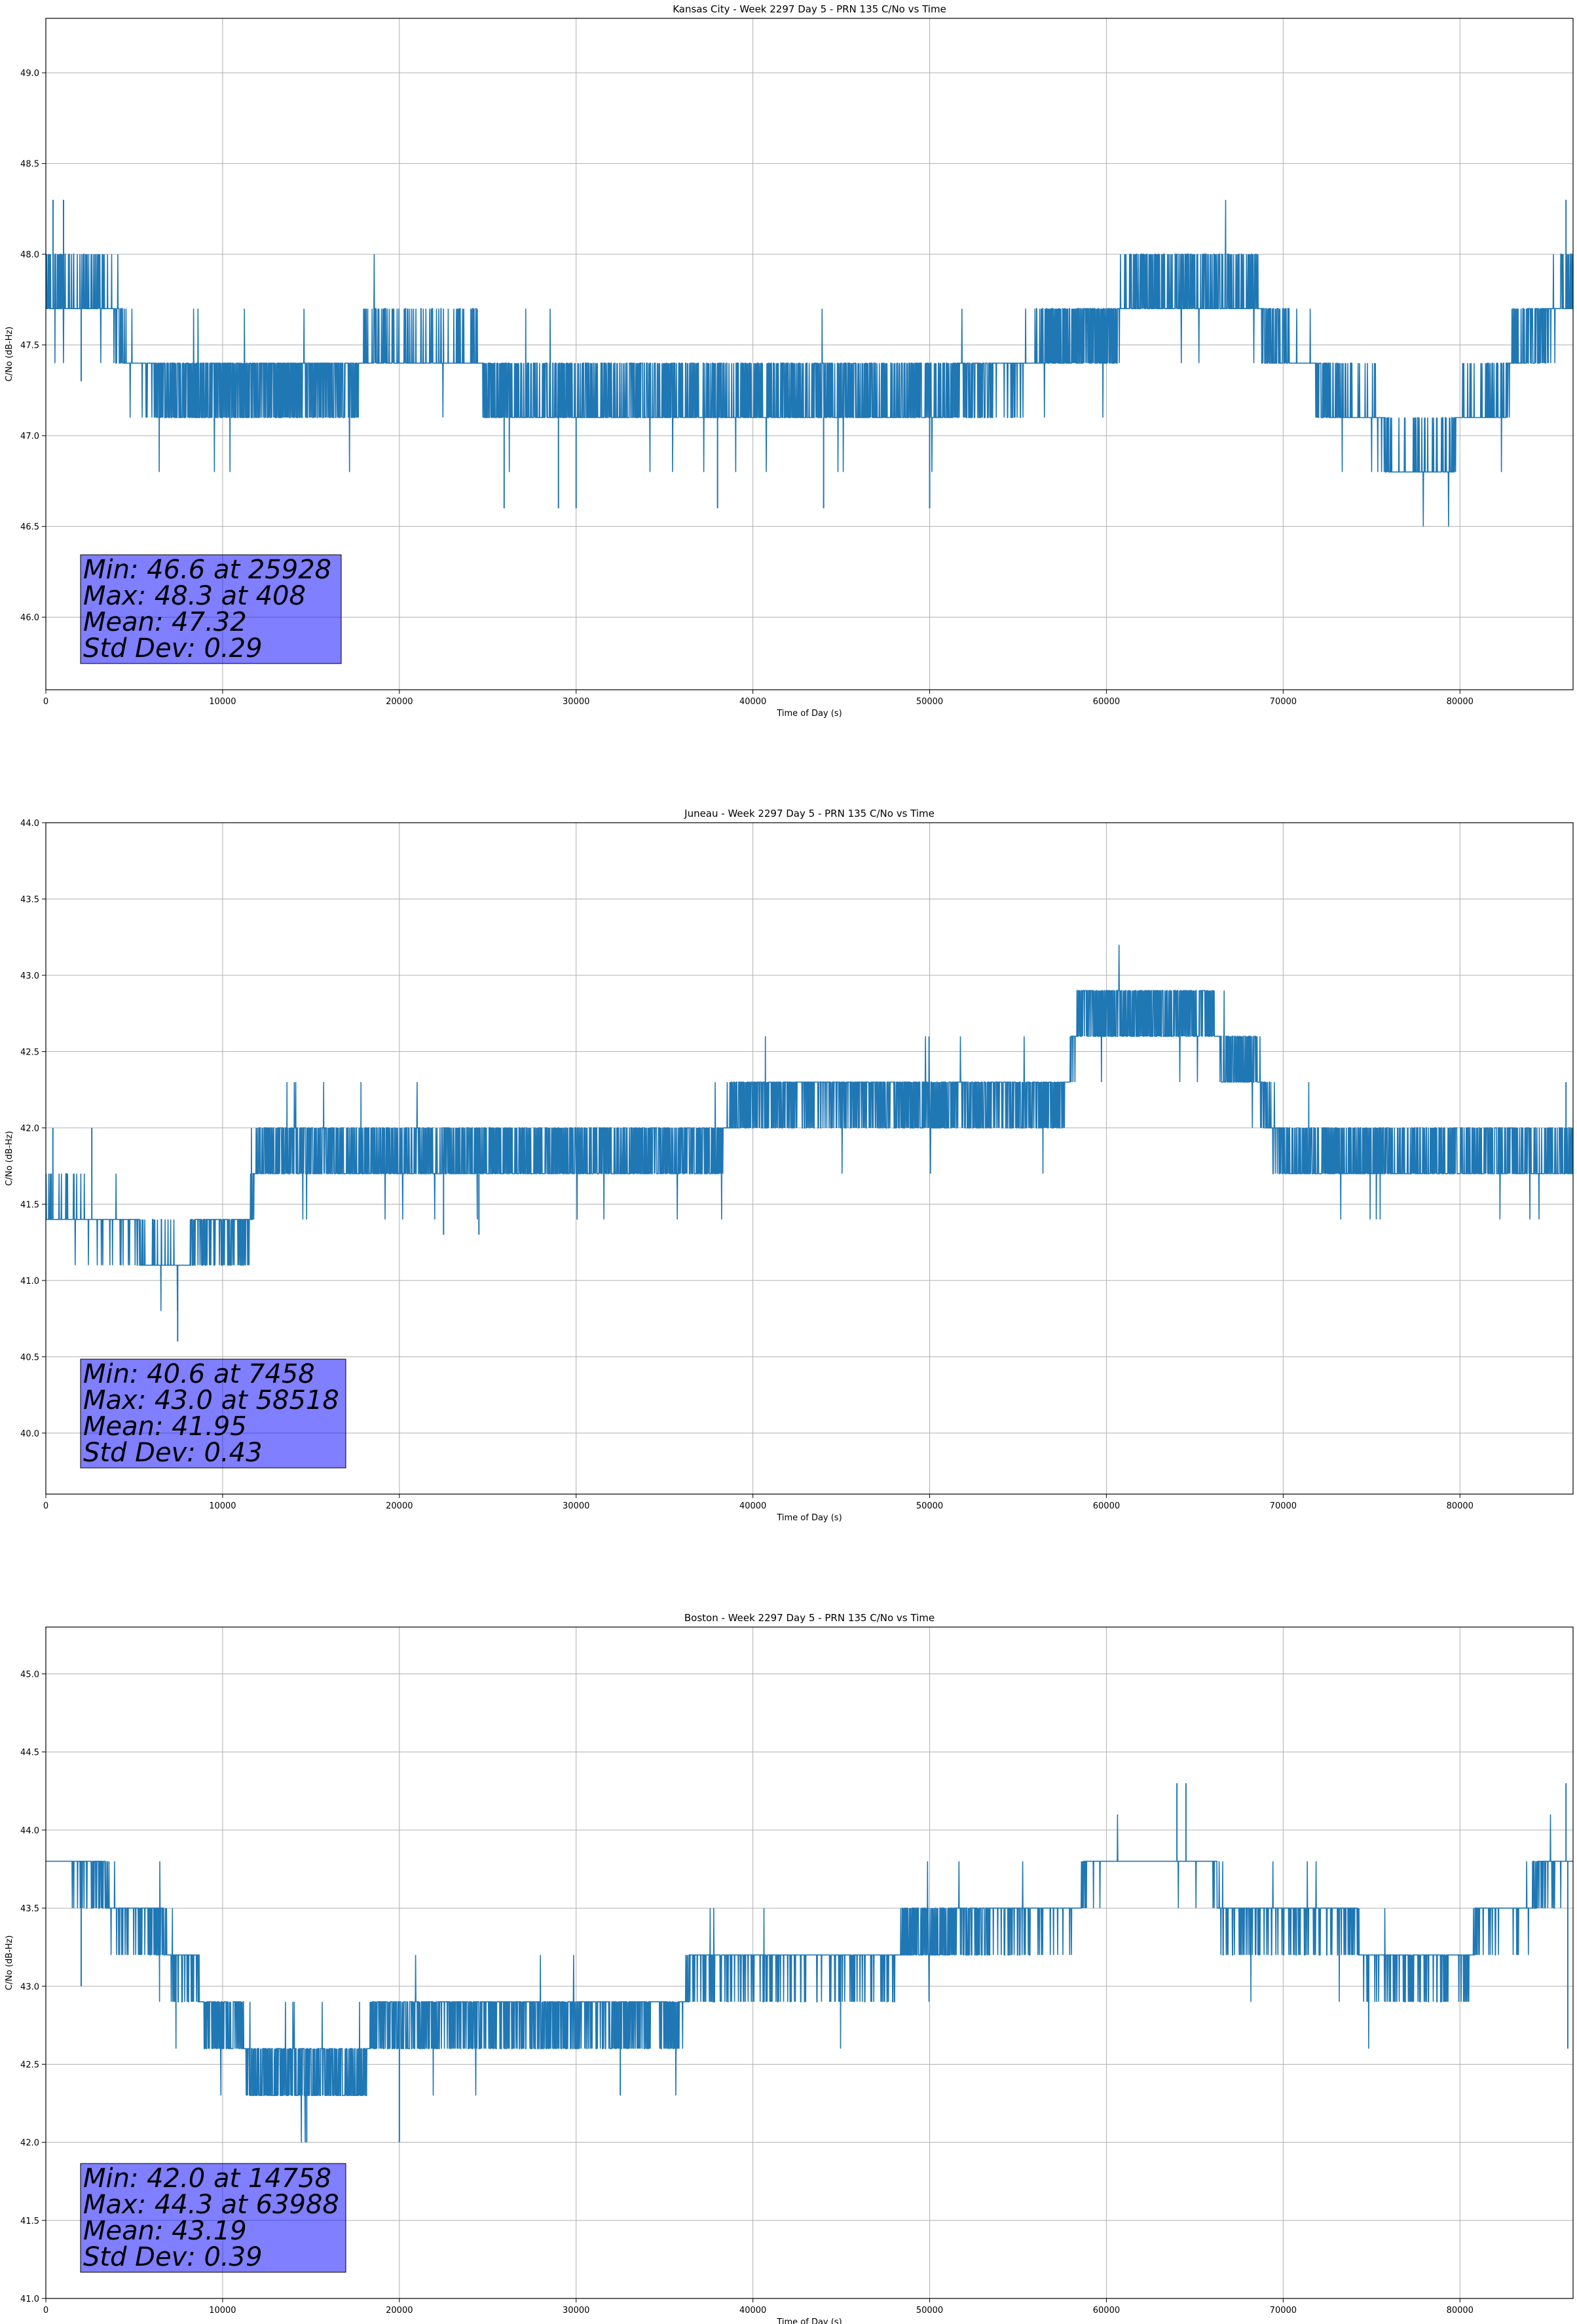 This screenshot has height=2324, width=1577. Describe the element at coordinates (199, 1374) in the screenshot. I see `stat-line: Min: 40.6 at 7458` at that location.